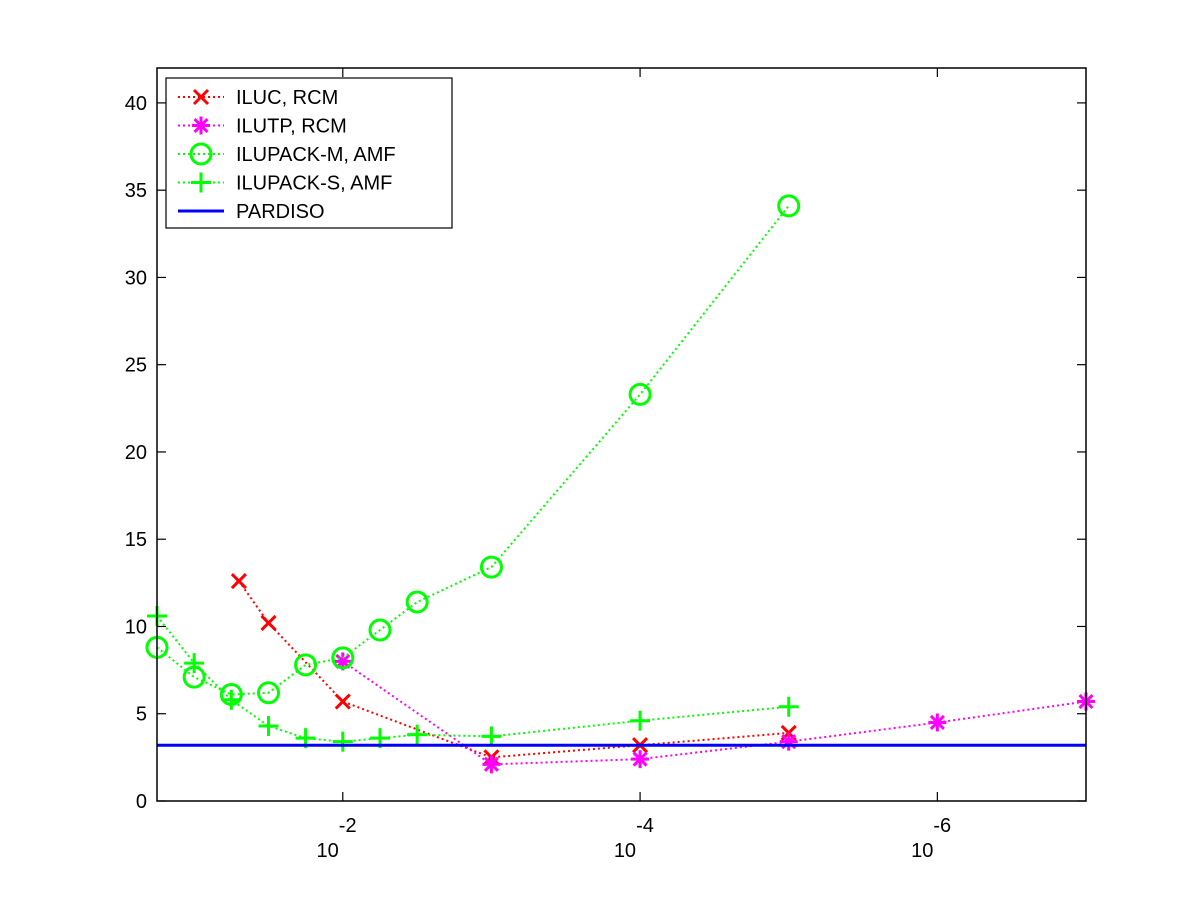 Image resolution: width=1200 pixels, height=905 pixels. Describe the element at coordinates (287, 98) in the screenshot. I see `legend-label: ILUC, RCM` at that location.